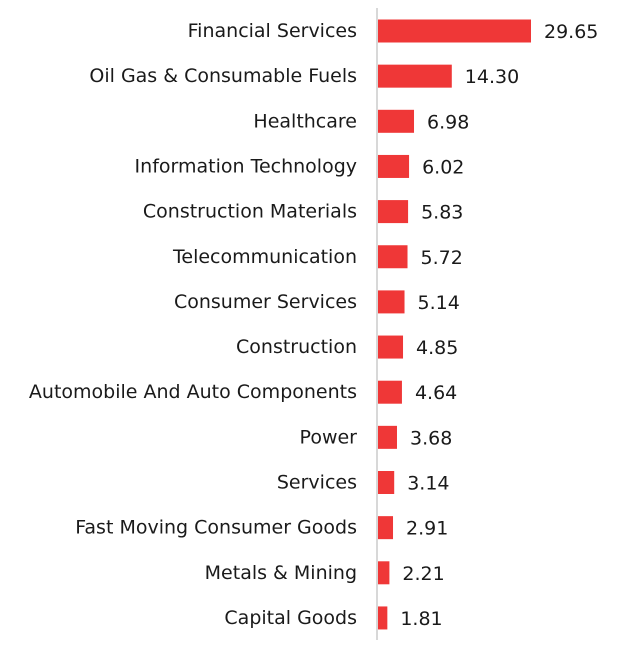  I want to click on value-label: 4.64, so click(436, 393).